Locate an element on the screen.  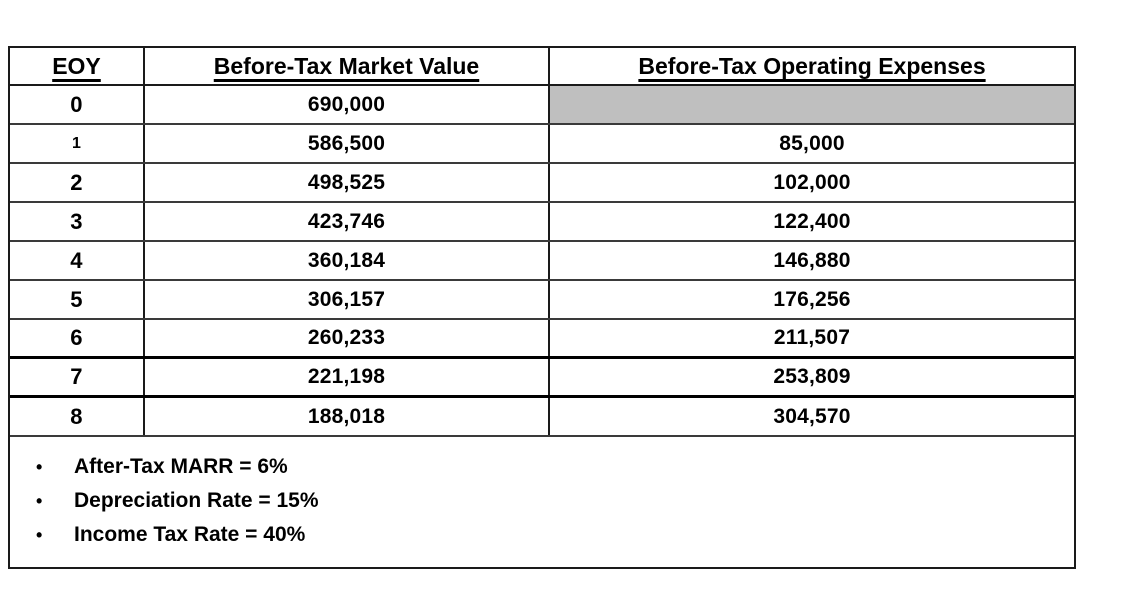
market-value-cell: 306,157 is located at coordinates (347, 299).